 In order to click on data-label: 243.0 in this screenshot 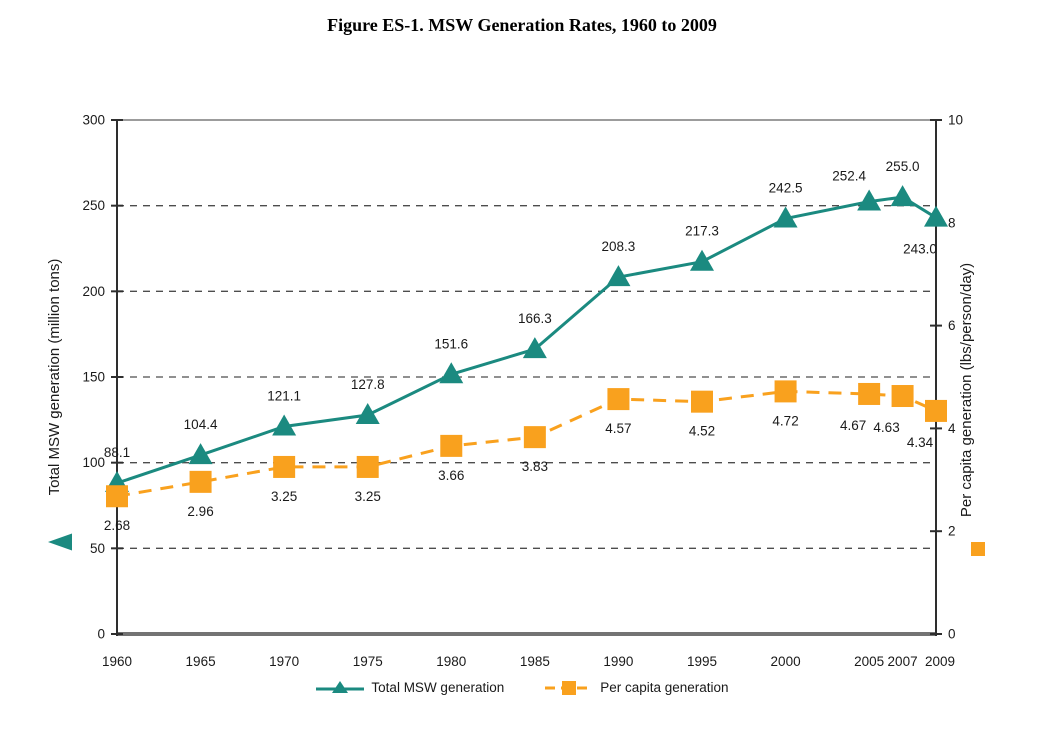, I will do `click(920, 249)`.